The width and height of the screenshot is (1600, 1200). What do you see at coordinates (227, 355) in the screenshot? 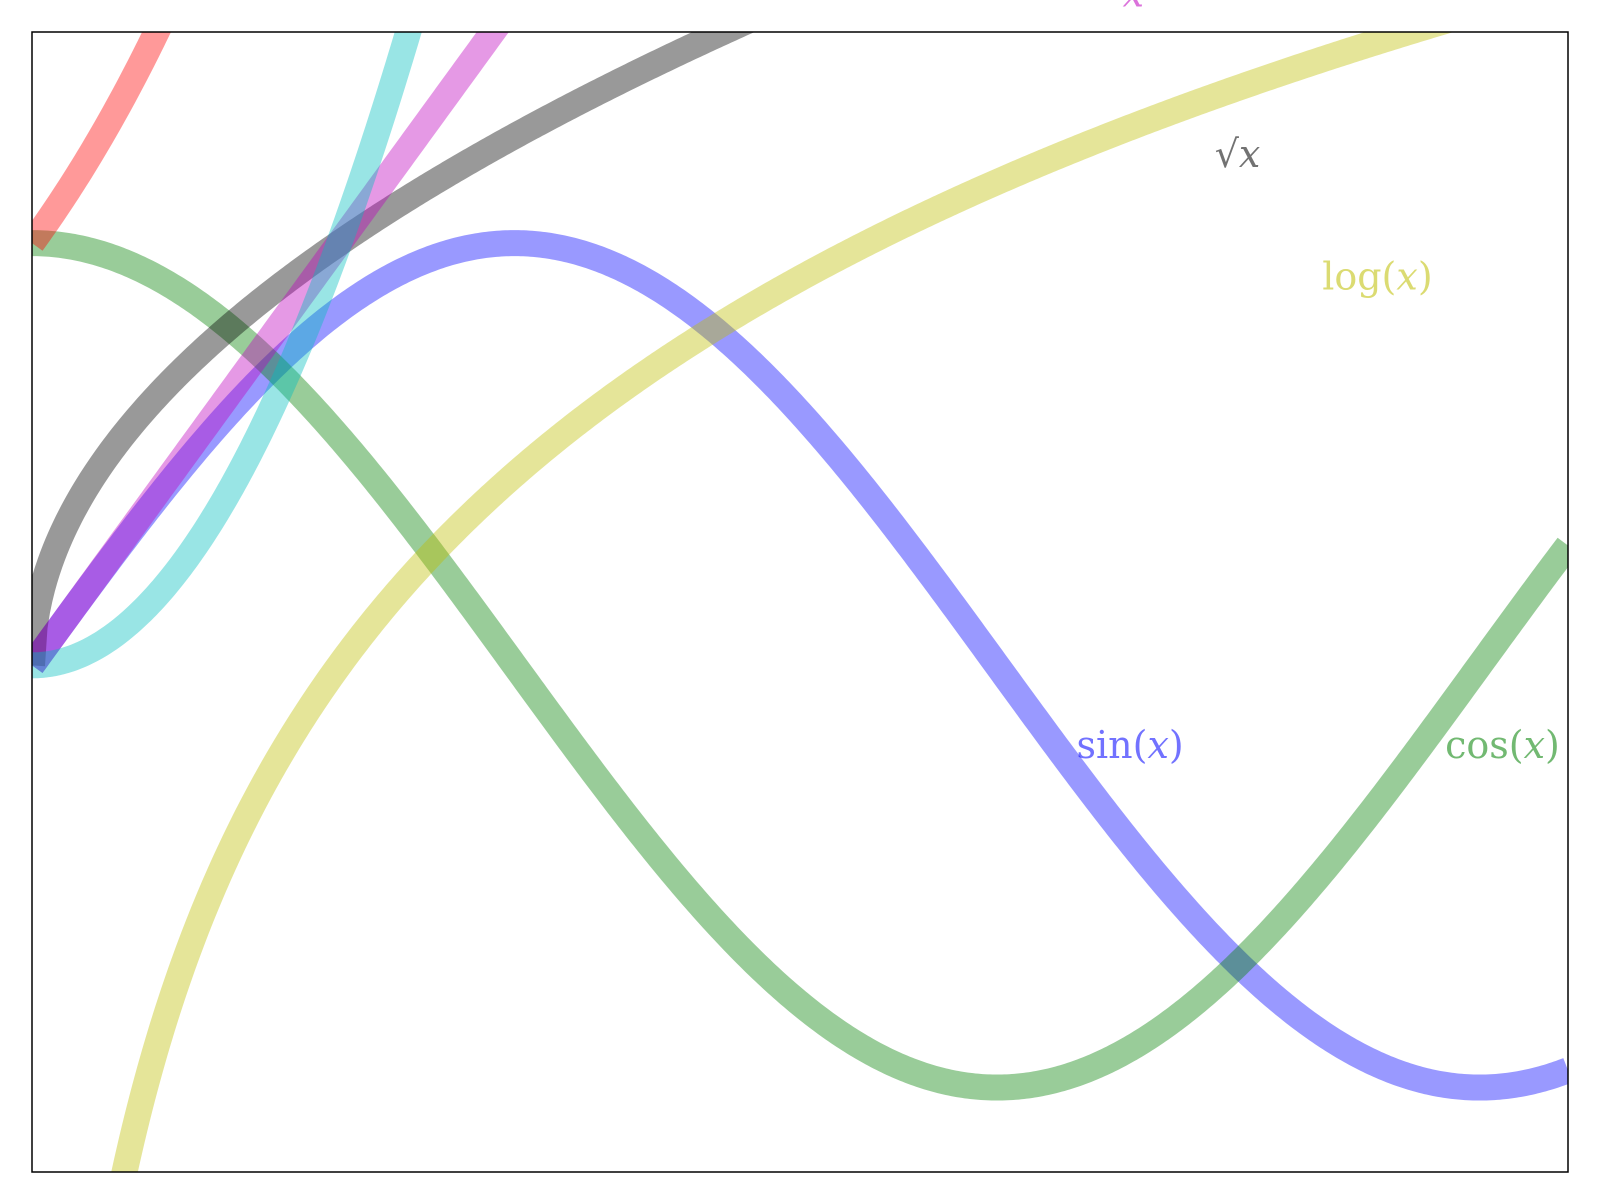
I see `series-line-square` at bounding box center [227, 355].